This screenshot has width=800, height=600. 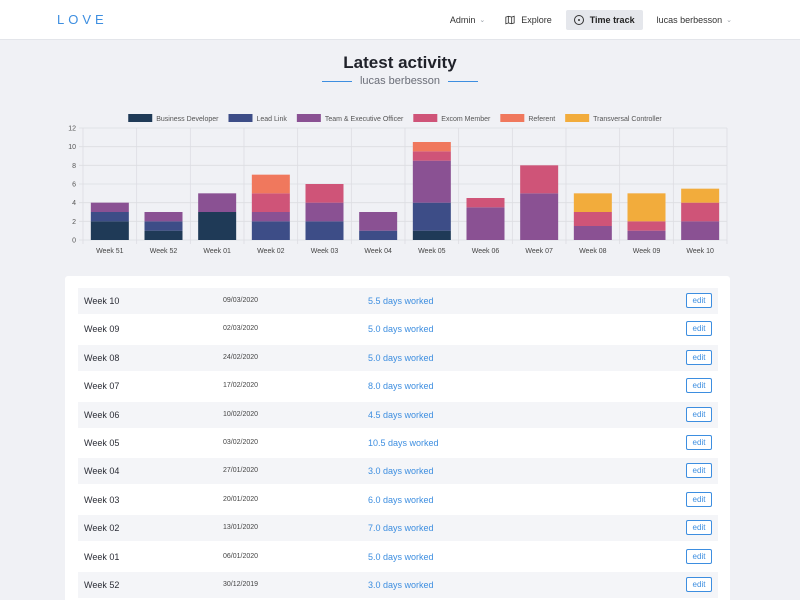 I want to click on x-tick-label: Week 07, so click(x=539, y=251).